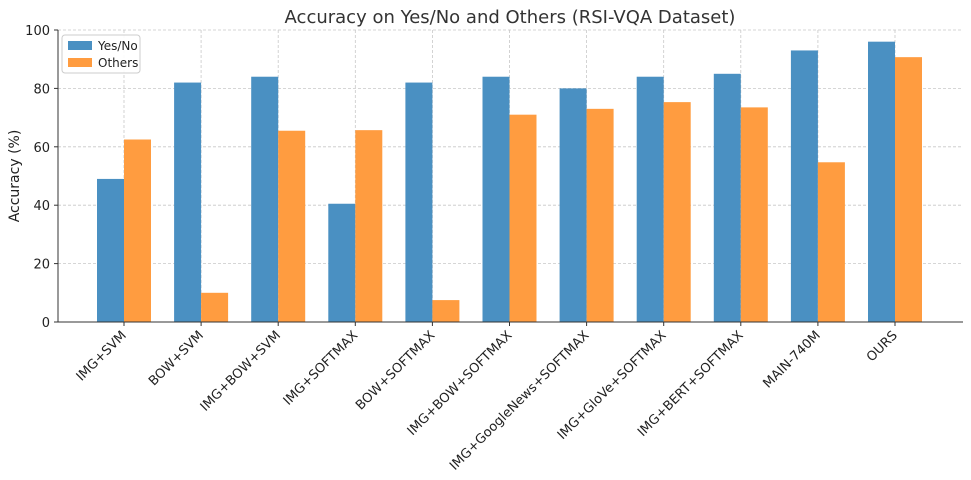 Image resolution: width=971 pixels, height=480 pixels. What do you see at coordinates (41, 265) in the screenshot?
I see `y-tick-label: 20` at bounding box center [41, 265].